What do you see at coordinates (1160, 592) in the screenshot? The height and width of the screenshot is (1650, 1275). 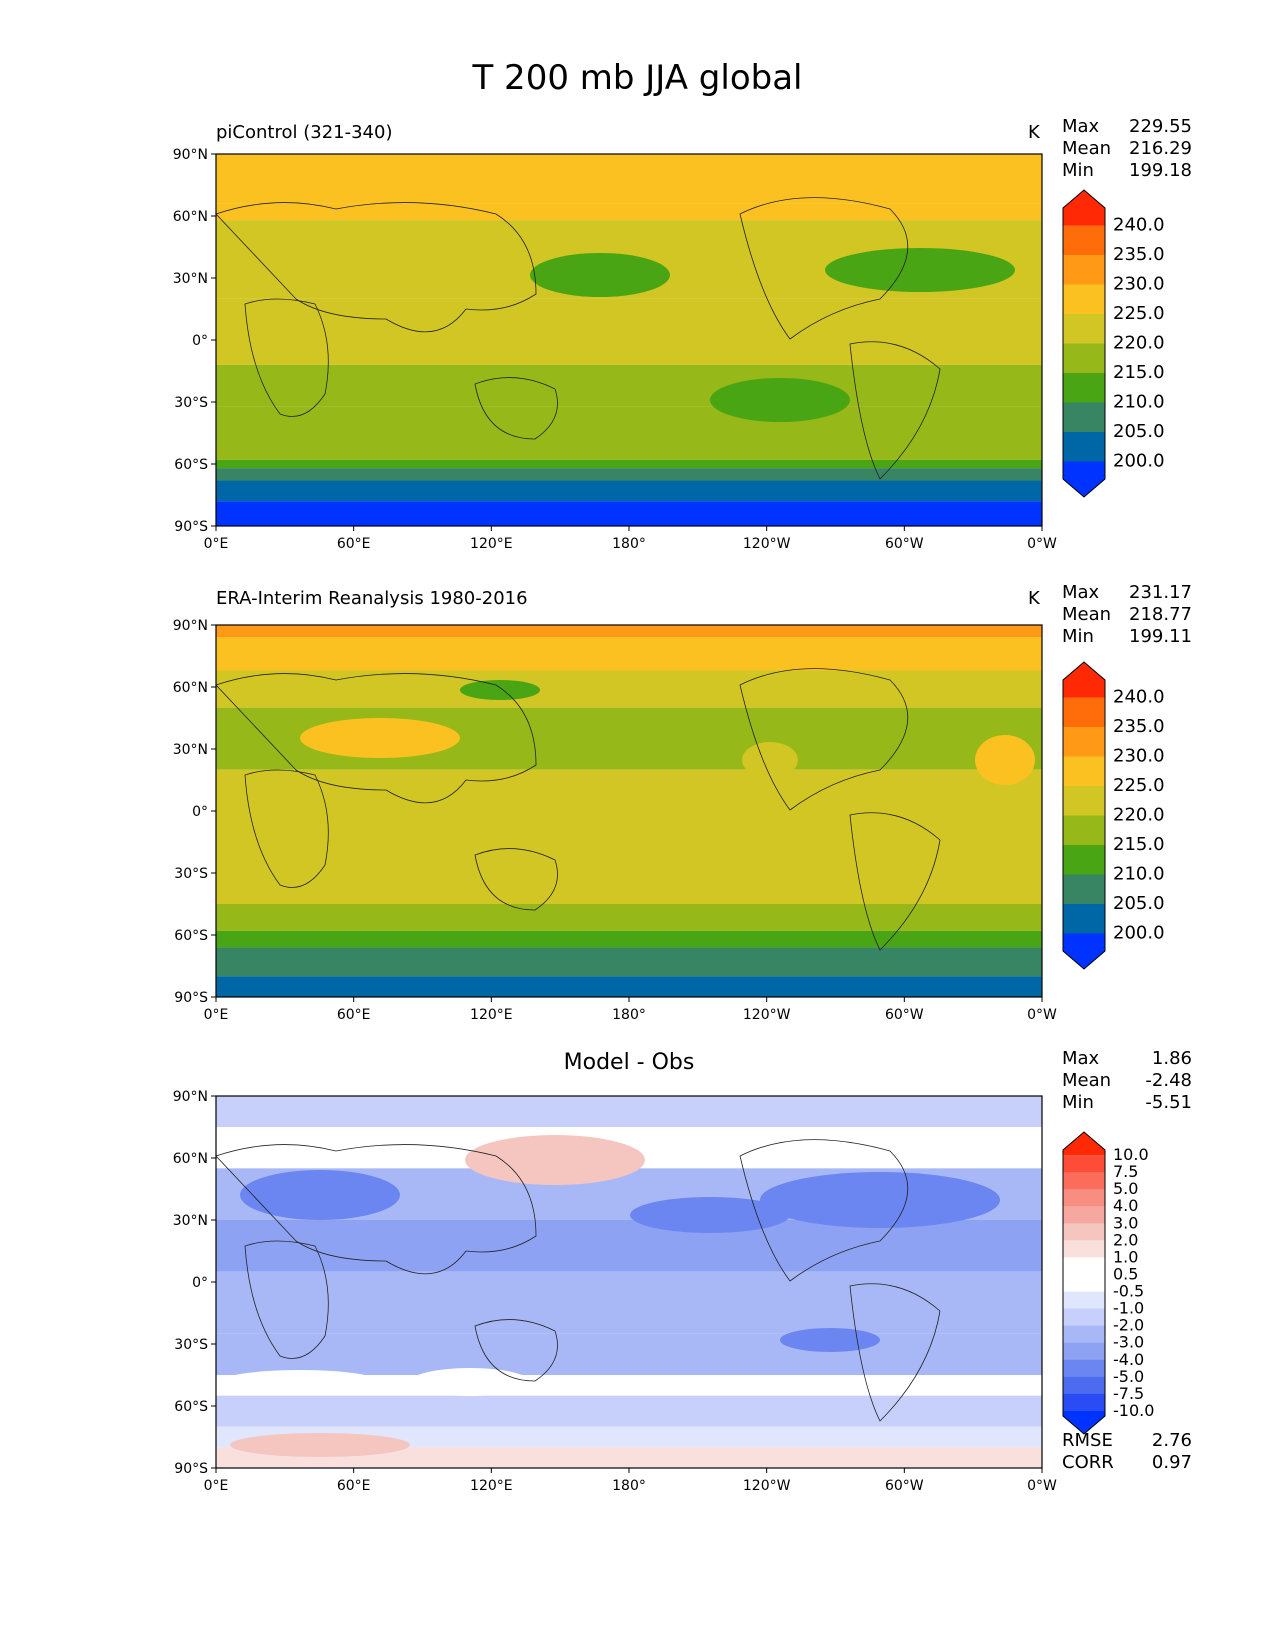 I see `stat-max-value: 231.17` at bounding box center [1160, 592].